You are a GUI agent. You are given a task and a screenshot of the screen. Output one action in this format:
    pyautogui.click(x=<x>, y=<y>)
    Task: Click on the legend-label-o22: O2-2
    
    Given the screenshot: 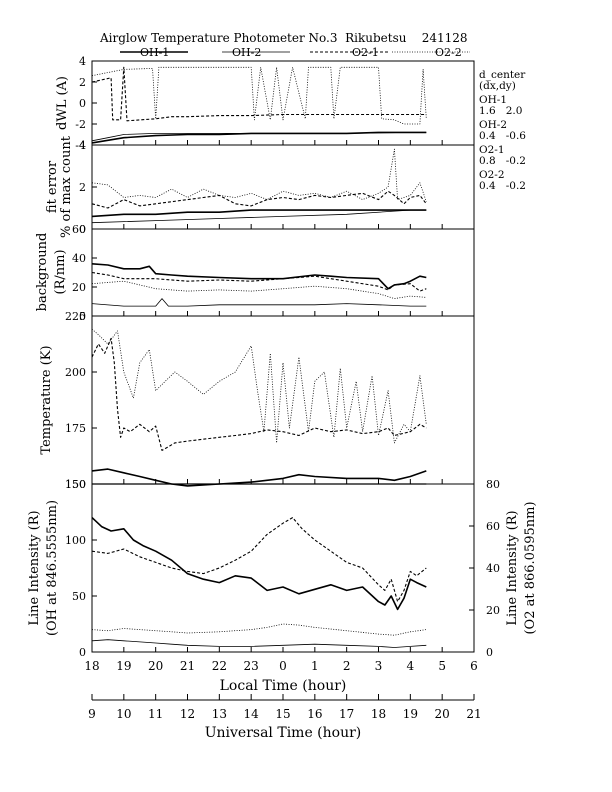 What is the action you would take?
    pyautogui.click(x=448, y=52)
    